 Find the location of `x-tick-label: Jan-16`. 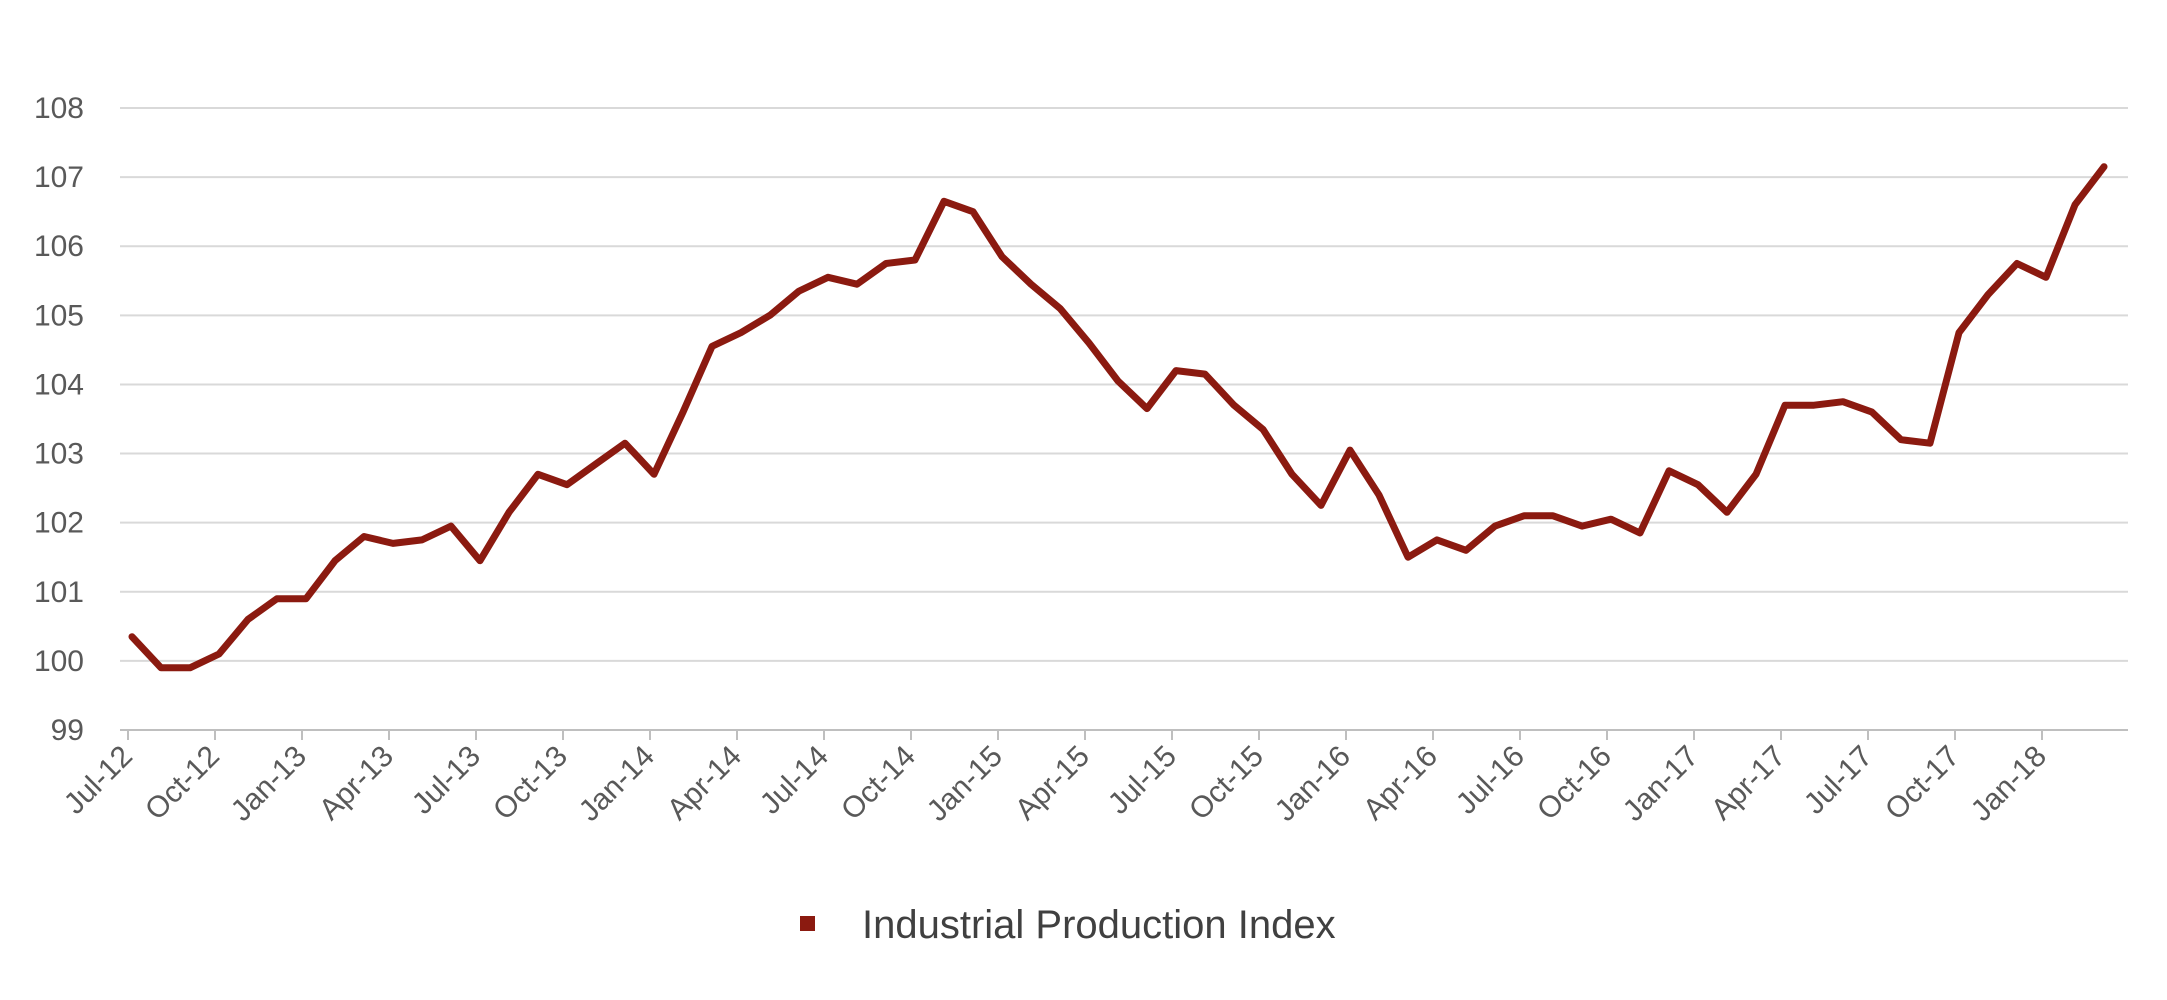

x-tick-label: Jan-16 is located at coordinates (1313, 784).